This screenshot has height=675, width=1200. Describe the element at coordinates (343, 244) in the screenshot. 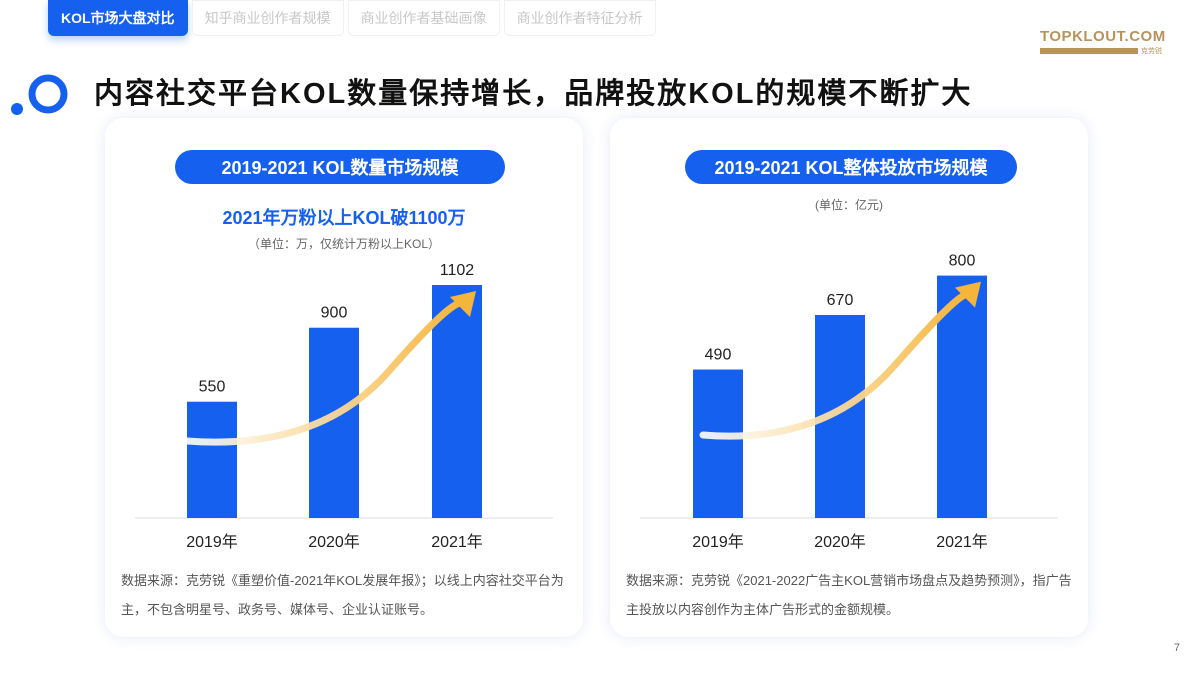

I see `unit-label: （单位：万，仅统计万粉以上KOL）` at that location.